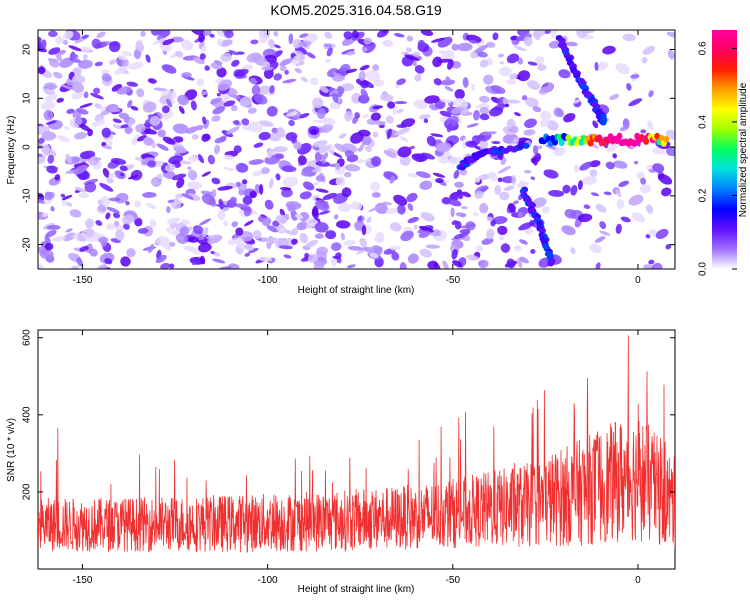 Image resolution: width=750 pixels, height=600 pixels. I want to click on snr-y-label: SNR (10 * v/v), so click(11, 450).